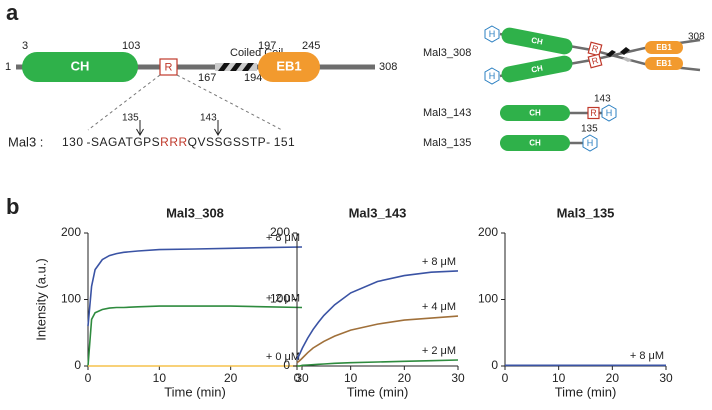 The height and width of the screenshot is (410, 712). Describe the element at coordinates (439, 307) in the screenshot. I see `series-label: + 4 μM` at that location.